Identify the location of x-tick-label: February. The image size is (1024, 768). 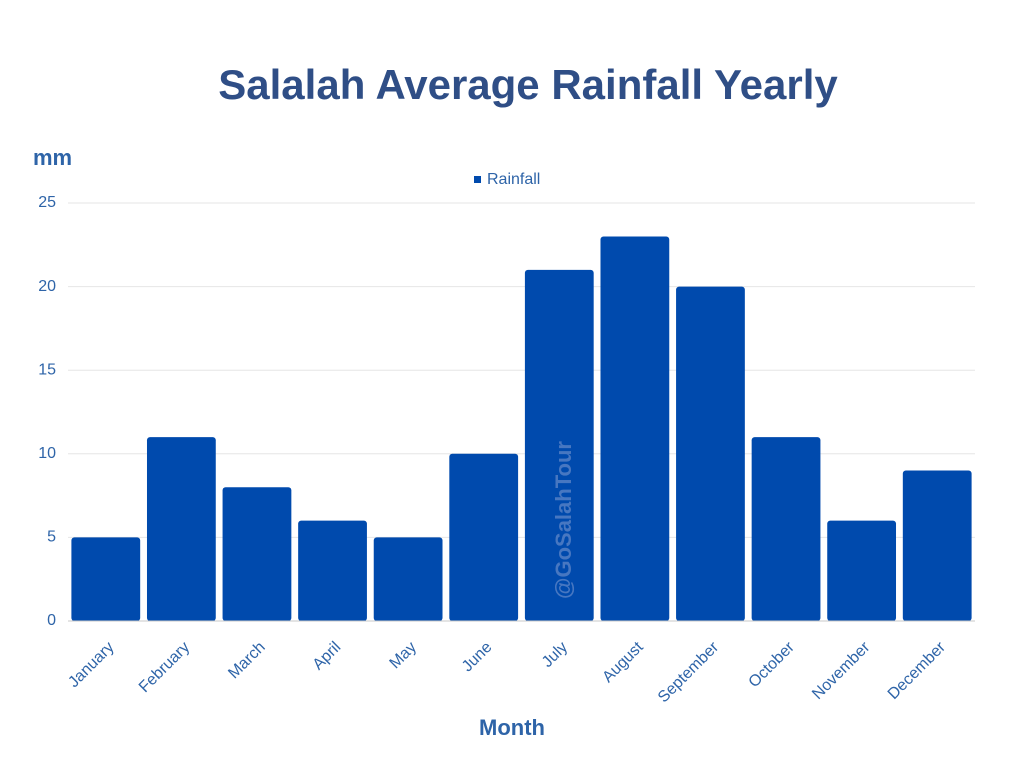
(164, 667).